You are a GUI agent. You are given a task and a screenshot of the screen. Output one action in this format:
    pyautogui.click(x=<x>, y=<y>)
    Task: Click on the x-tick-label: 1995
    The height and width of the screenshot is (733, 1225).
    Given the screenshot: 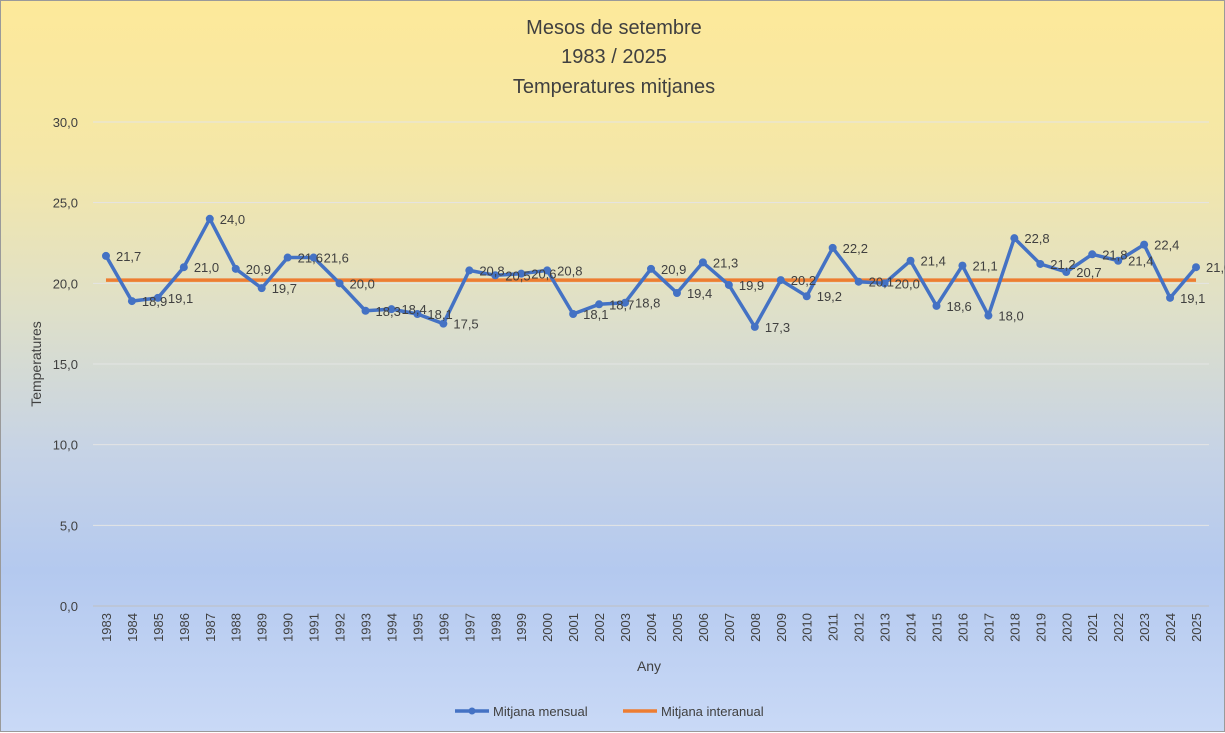 What is the action you would take?
    pyautogui.click(x=417, y=627)
    